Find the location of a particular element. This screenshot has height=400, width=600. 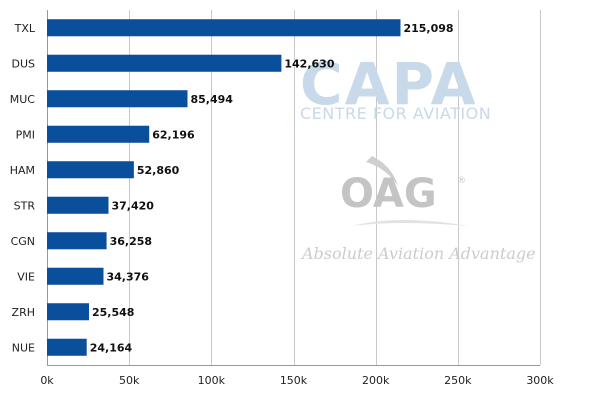

data-label-str: 37,420 is located at coordinates (132, 205).